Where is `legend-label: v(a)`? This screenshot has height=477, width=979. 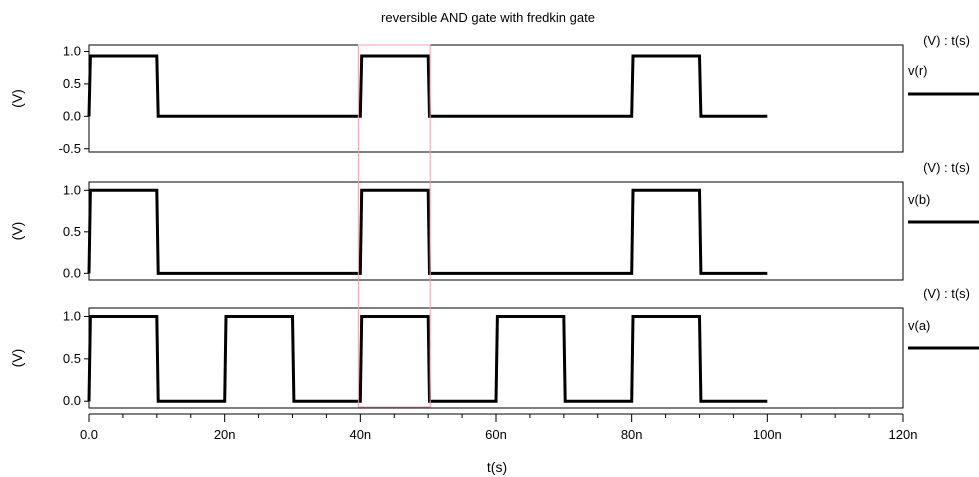
legend-label: v(a) is located at coordinates (919, 325).